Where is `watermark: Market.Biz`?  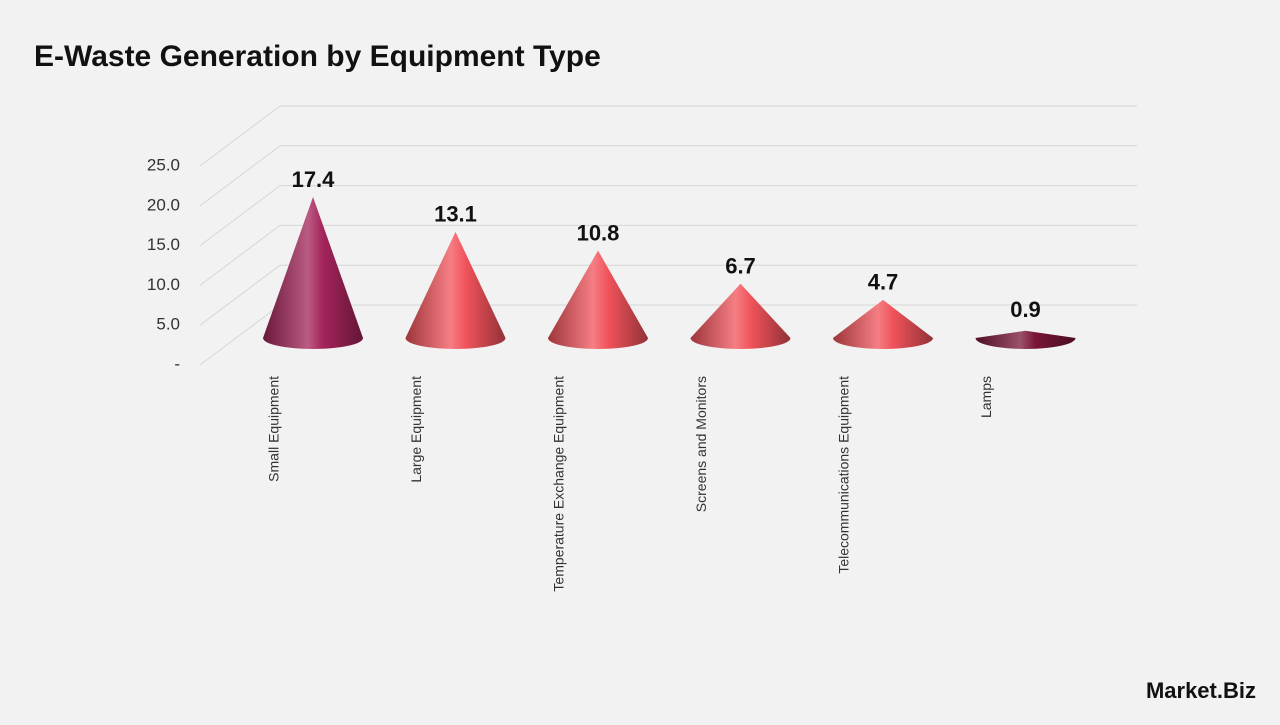
watermark: Market.Biz is located at coordinates (1201, 690).